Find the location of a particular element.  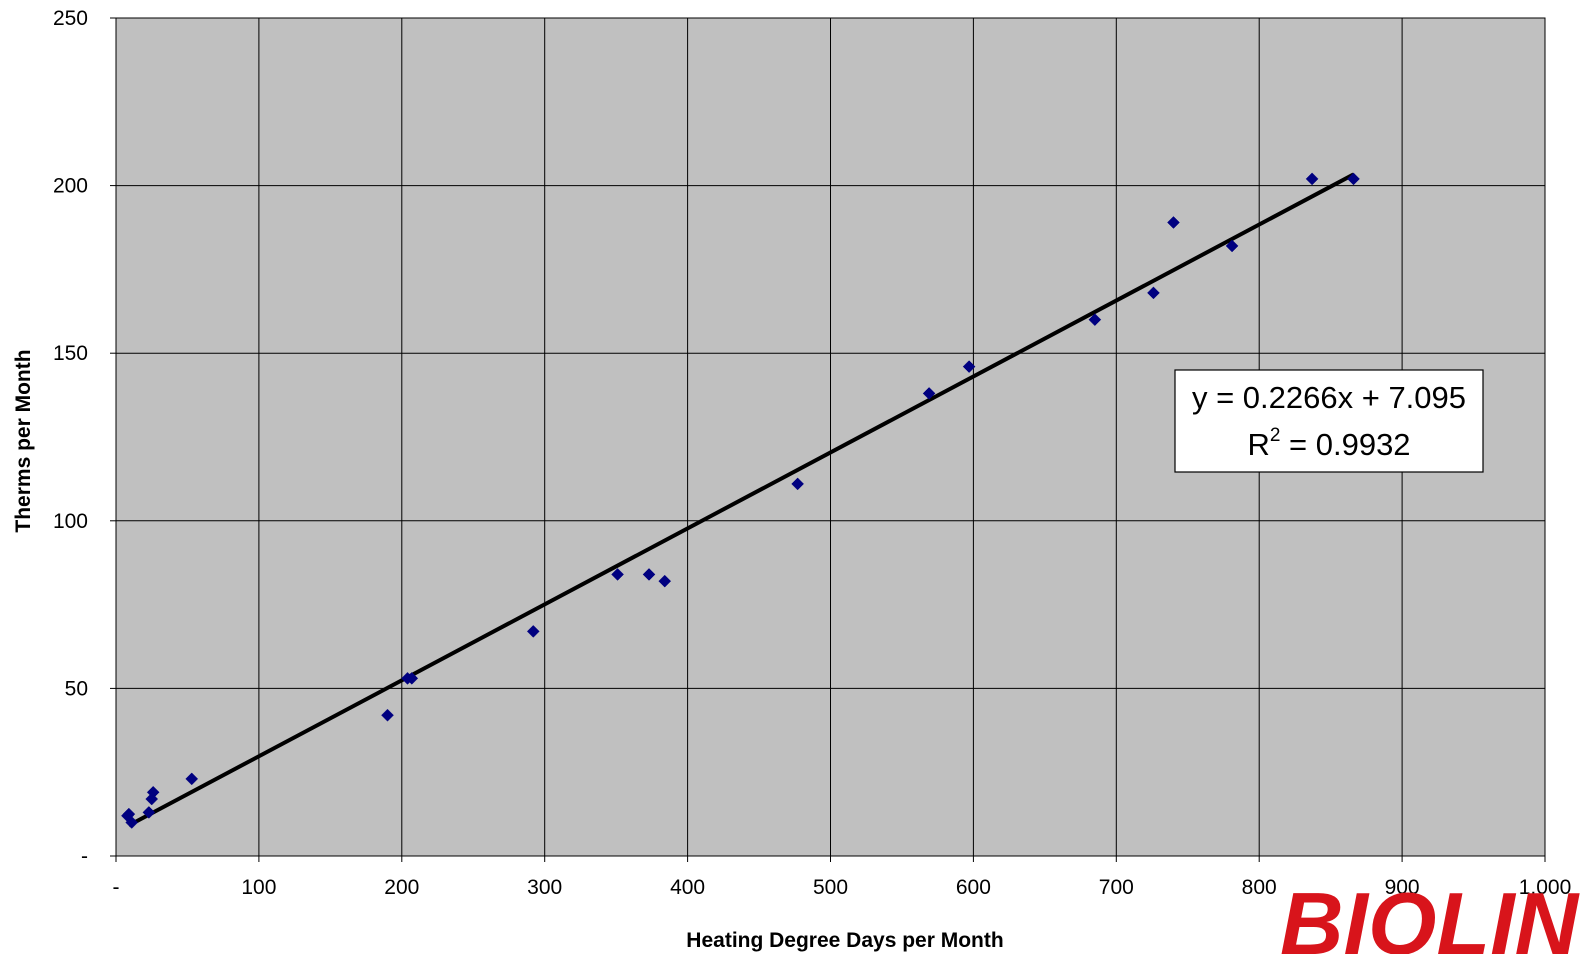

x-tick-label: 600 is located at coordinates (973, 887).